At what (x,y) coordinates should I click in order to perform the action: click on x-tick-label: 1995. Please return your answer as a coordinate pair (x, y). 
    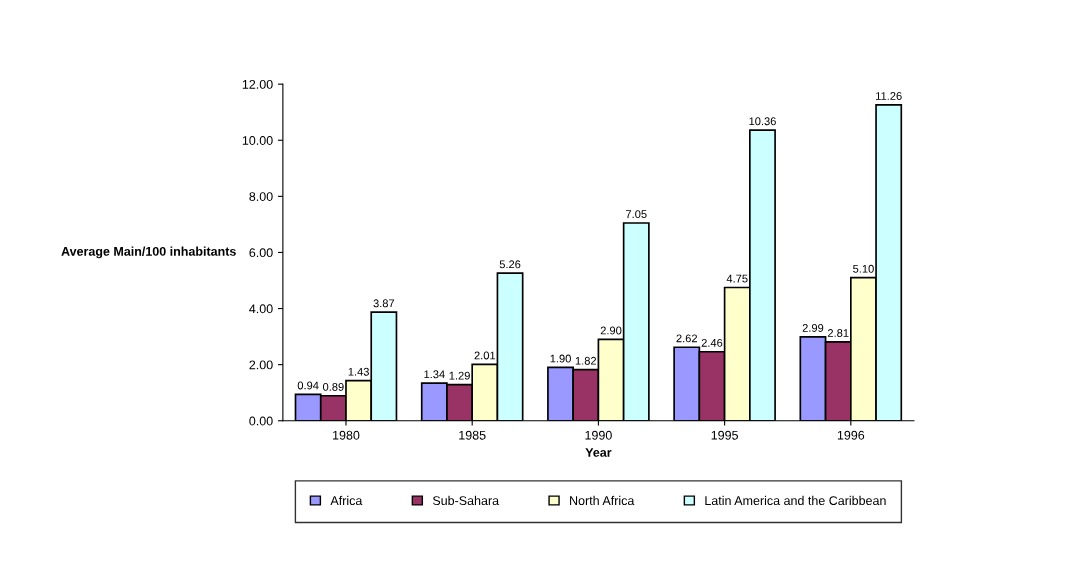
    Looking at the image, I should click on (724, 435).